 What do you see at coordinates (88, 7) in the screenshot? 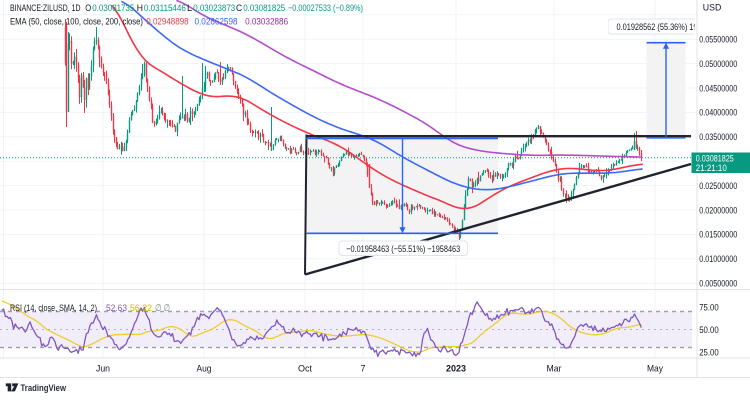
I see `svg-text: O` at bounding box center [88, 7].